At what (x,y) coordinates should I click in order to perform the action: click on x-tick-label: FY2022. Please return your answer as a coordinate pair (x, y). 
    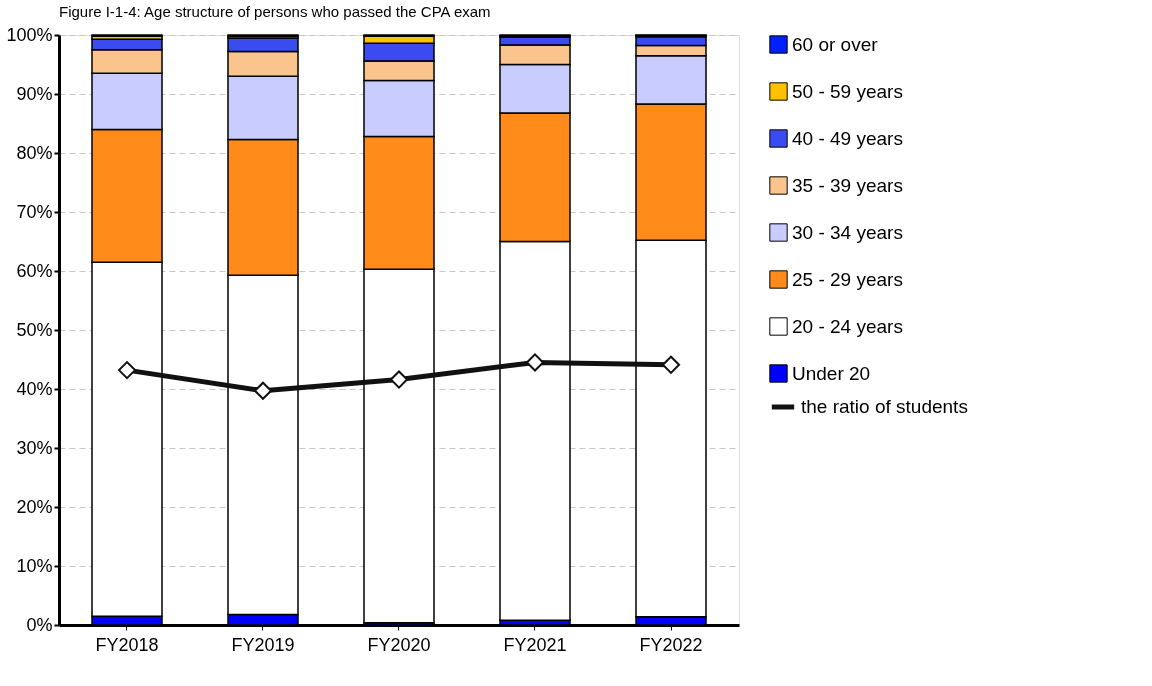
    Looking at the image, I should click on (671, 644).